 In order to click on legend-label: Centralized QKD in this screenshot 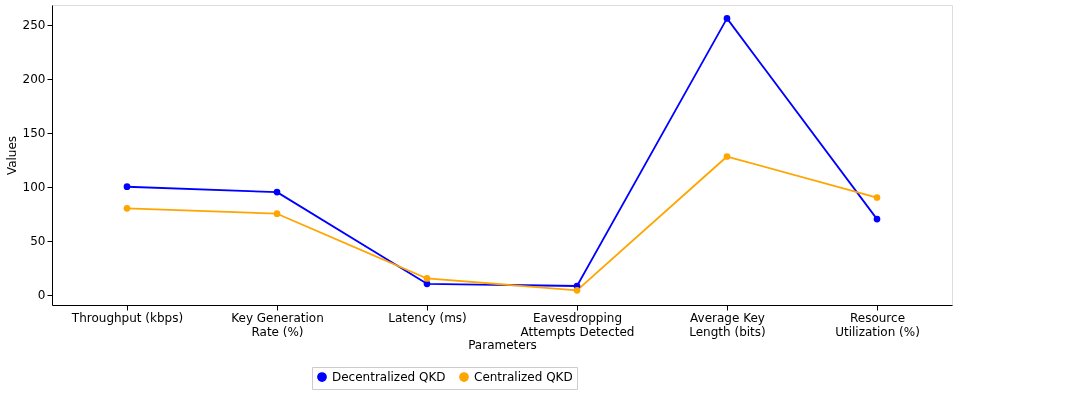, I will do `click(523, 377)`.